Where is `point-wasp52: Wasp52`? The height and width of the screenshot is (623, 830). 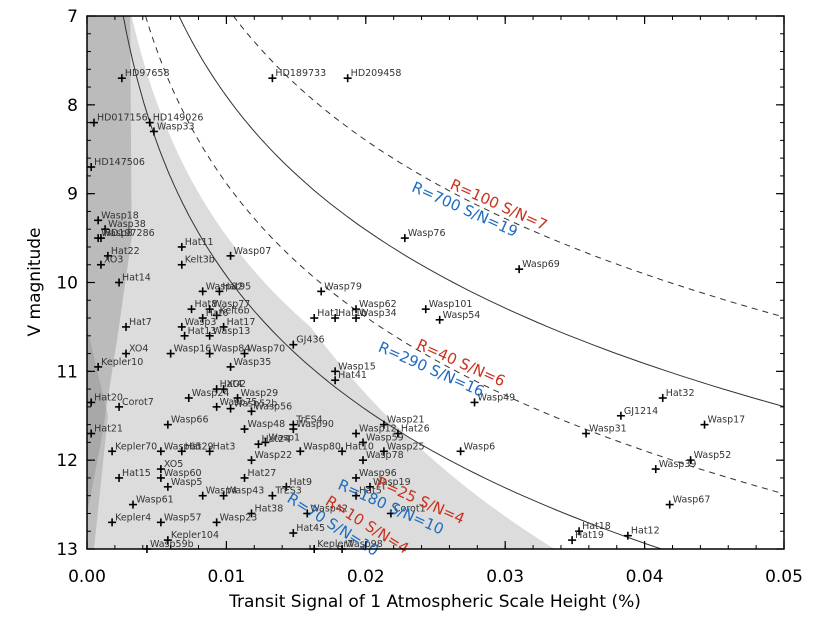
point-wasp52: Wasp52 is located at coordinates (709, 457).